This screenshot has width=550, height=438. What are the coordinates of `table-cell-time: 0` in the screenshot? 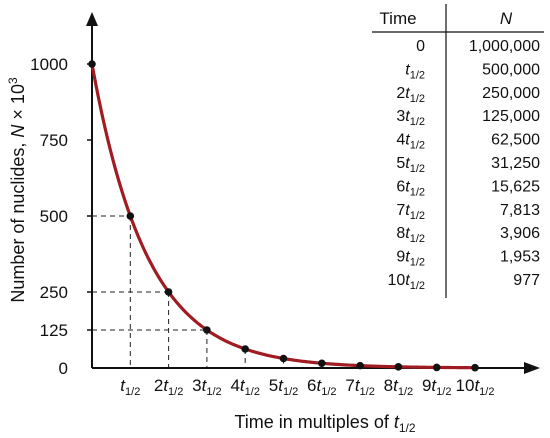 It's located at (420, 46).